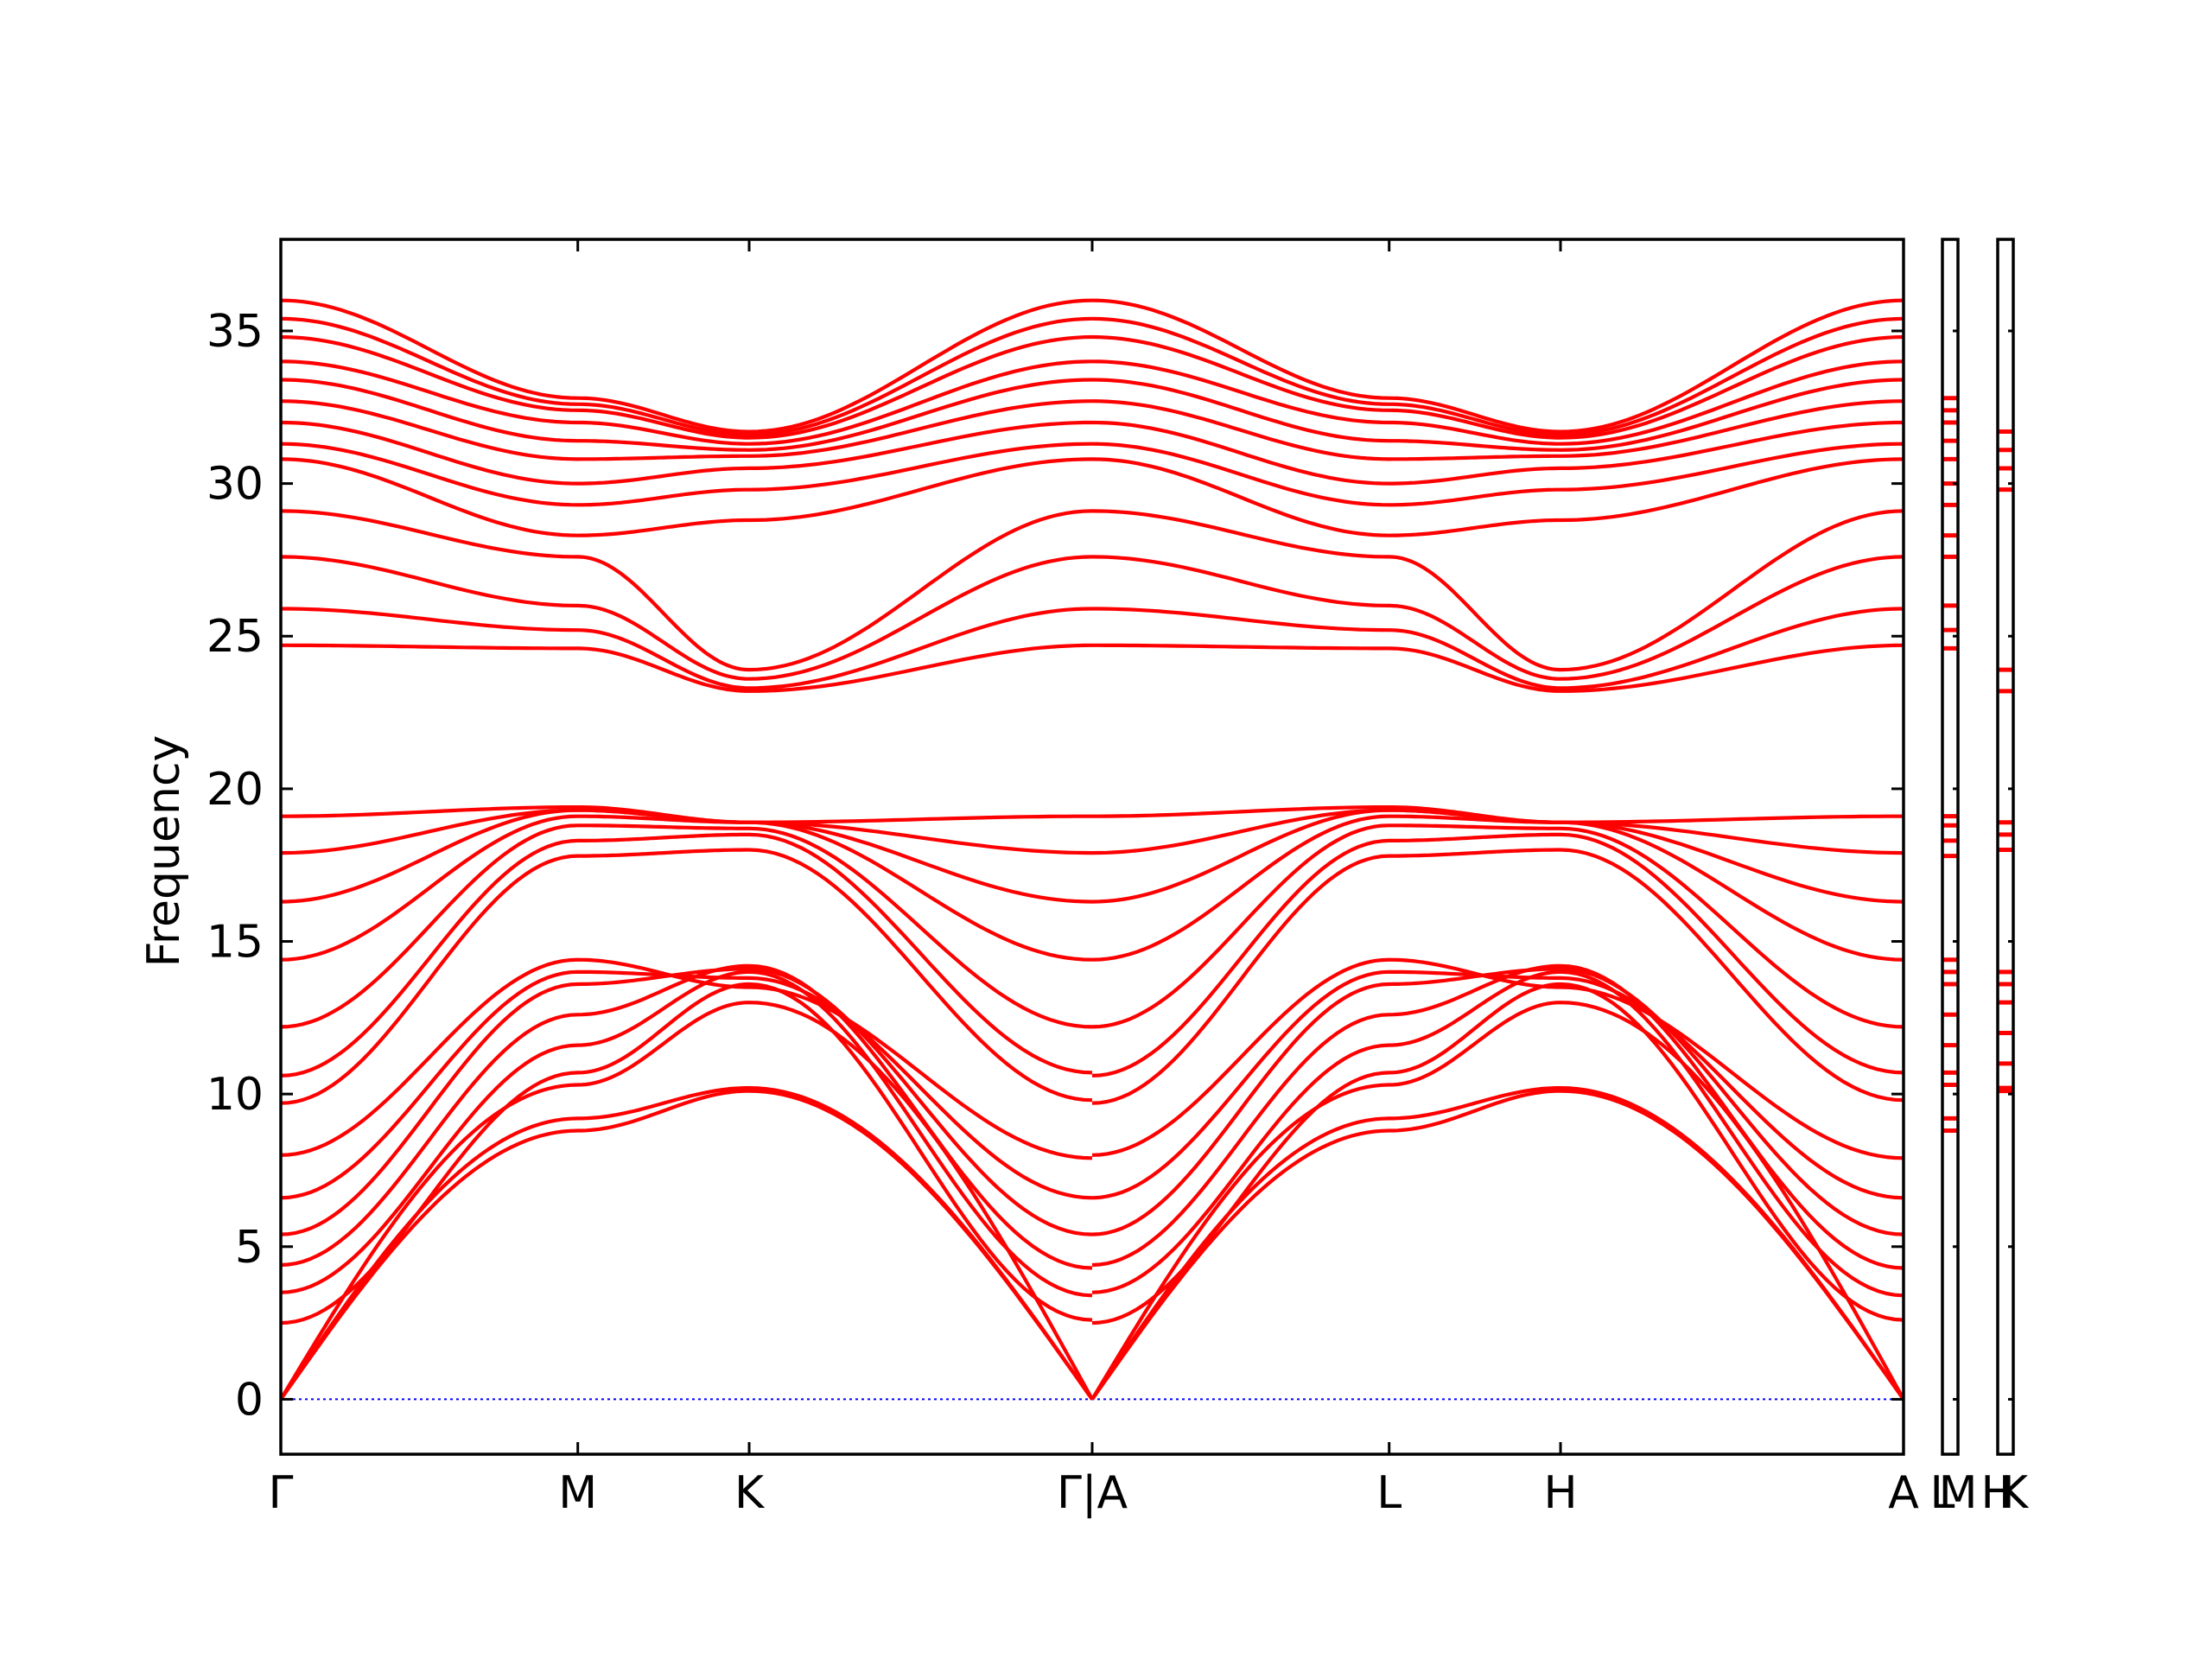 Image resolution: width=2212 pixels, height=1659 pixels. I want to click on x-tick-label: A, so click(1903, 1493).